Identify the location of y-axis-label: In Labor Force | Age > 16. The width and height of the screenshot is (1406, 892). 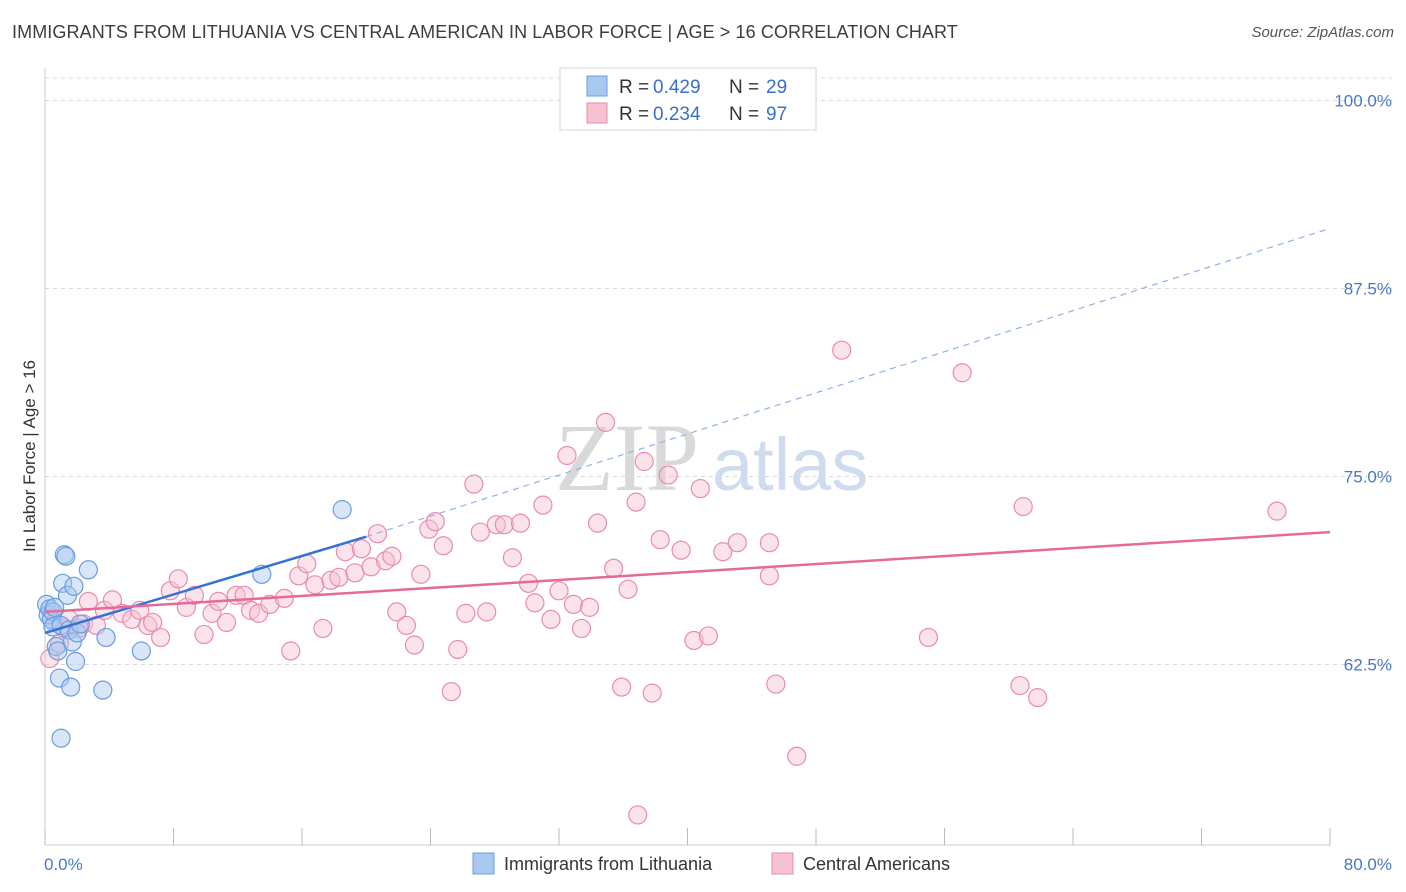
(29, 456).